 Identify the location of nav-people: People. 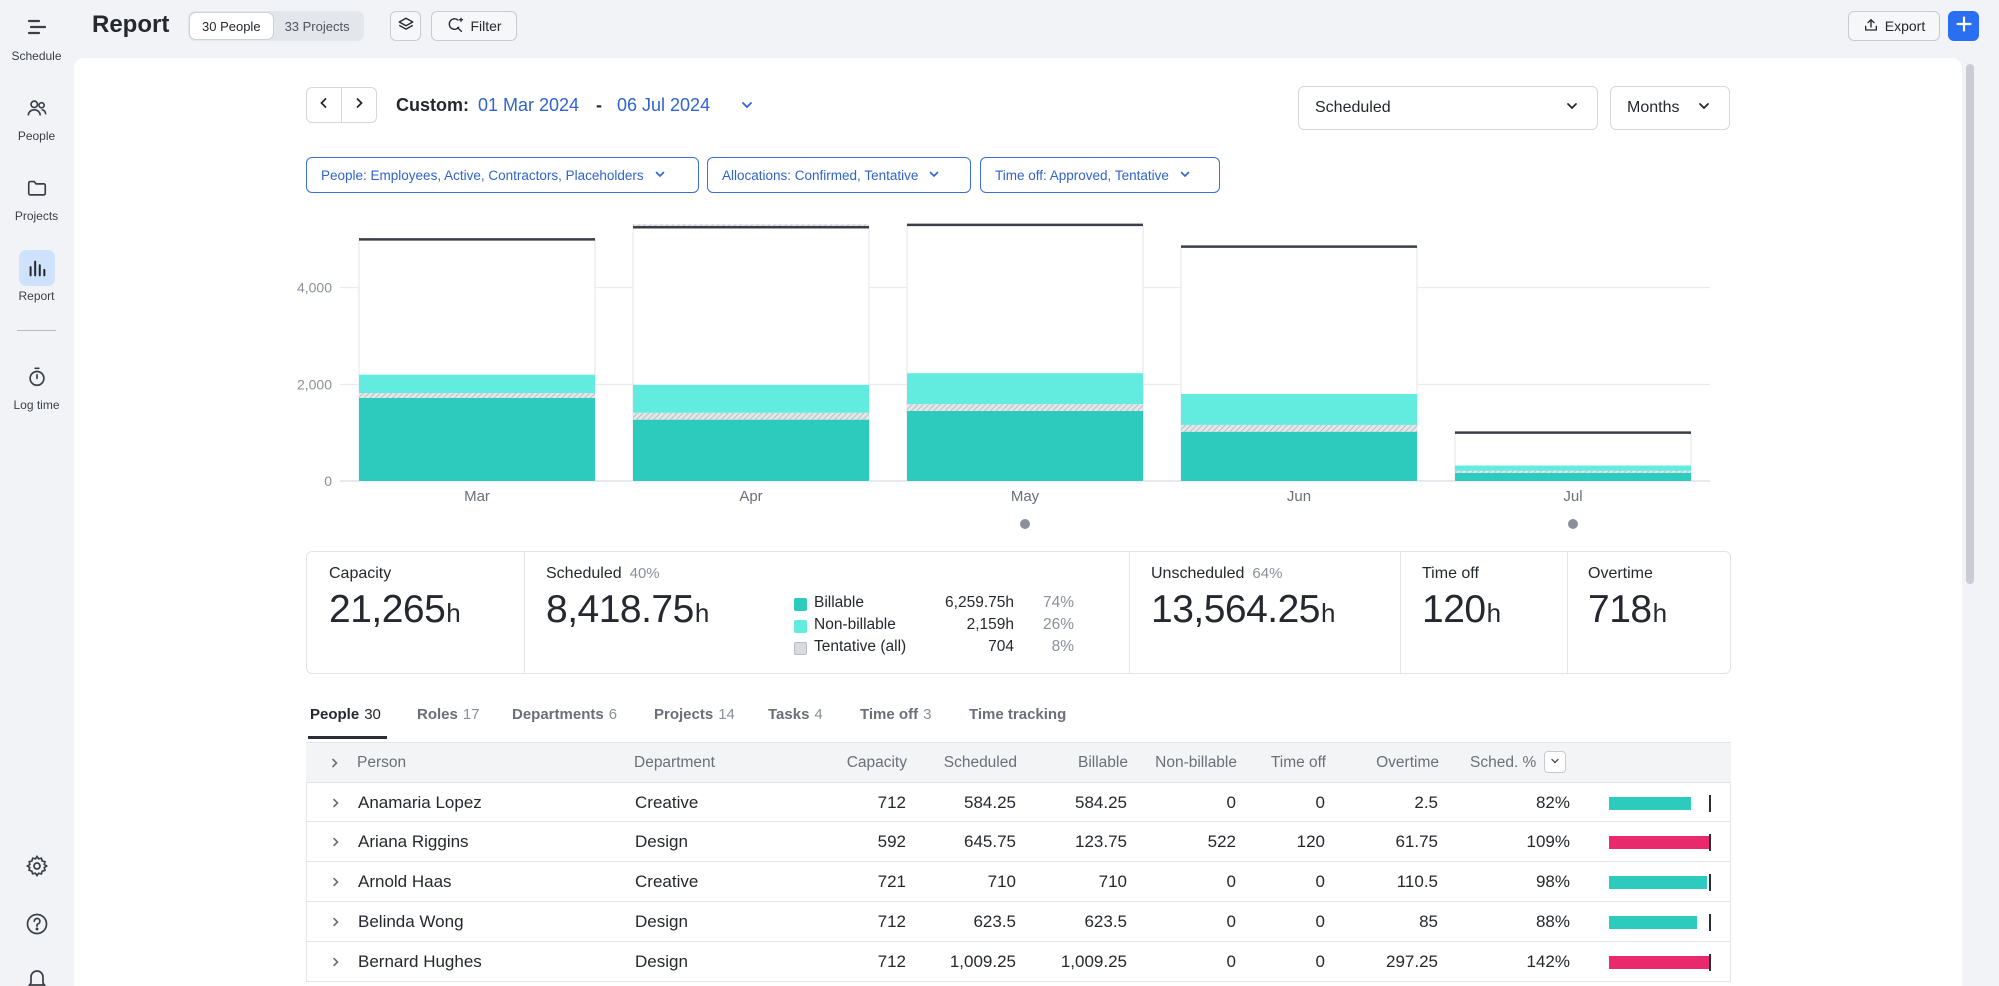
(36, 116).